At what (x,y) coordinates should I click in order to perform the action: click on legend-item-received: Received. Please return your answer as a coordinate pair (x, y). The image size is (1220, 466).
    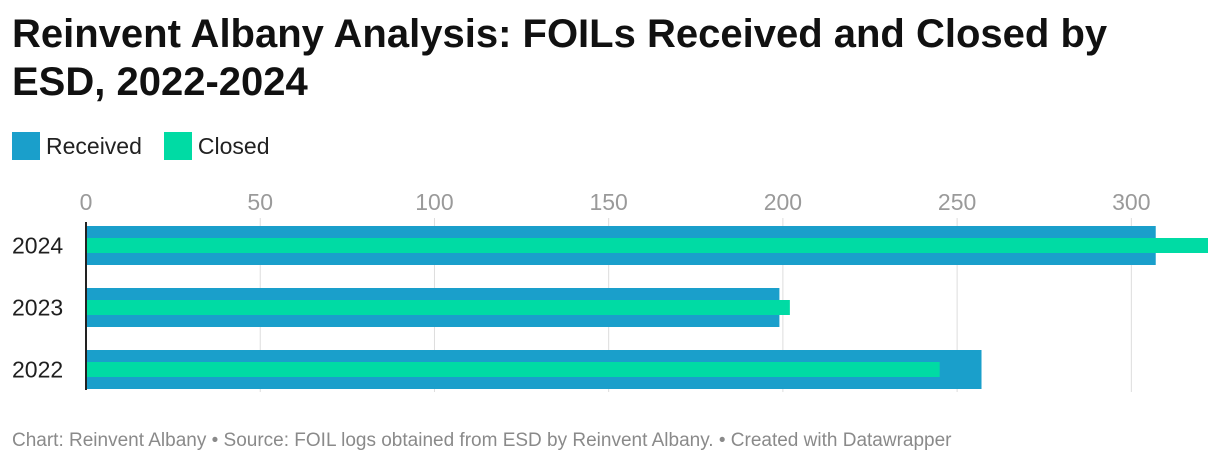
    Looking at the image, I should click on (77, 146).